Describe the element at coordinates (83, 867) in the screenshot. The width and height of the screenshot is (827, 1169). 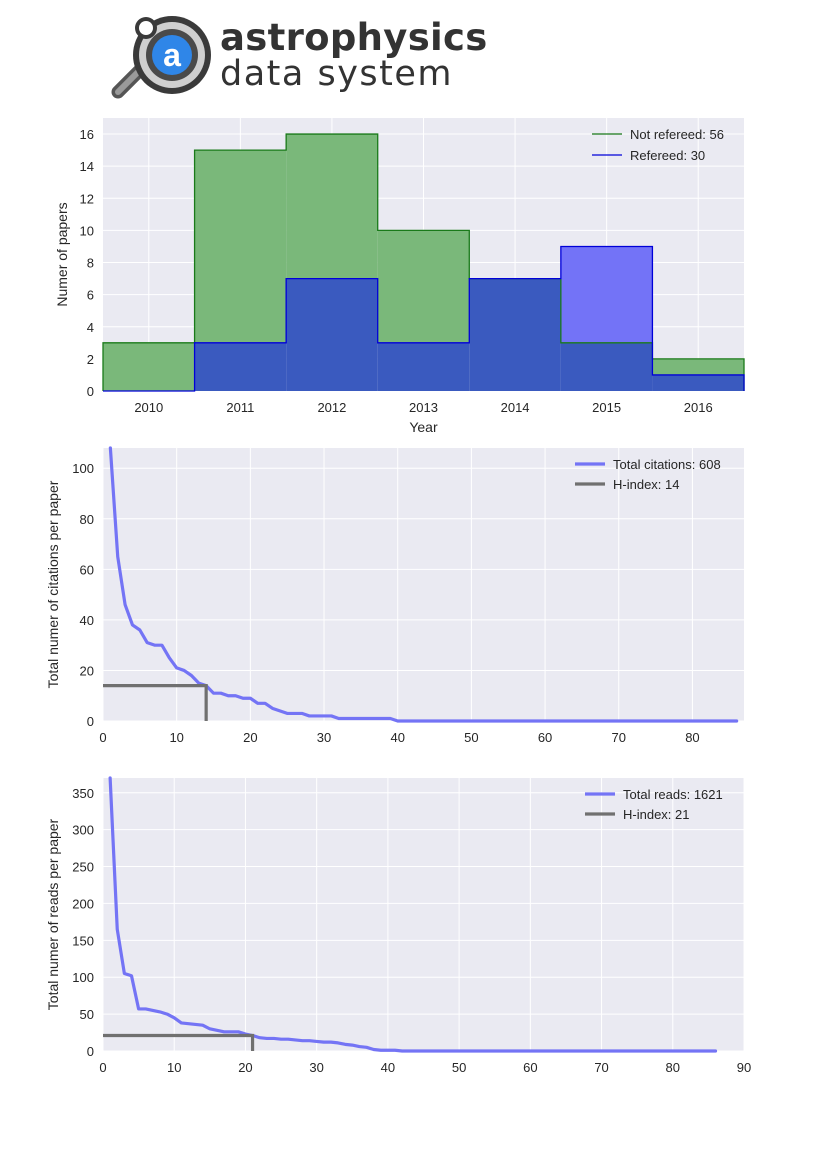
I see `y-tick-label: 250` at that location.